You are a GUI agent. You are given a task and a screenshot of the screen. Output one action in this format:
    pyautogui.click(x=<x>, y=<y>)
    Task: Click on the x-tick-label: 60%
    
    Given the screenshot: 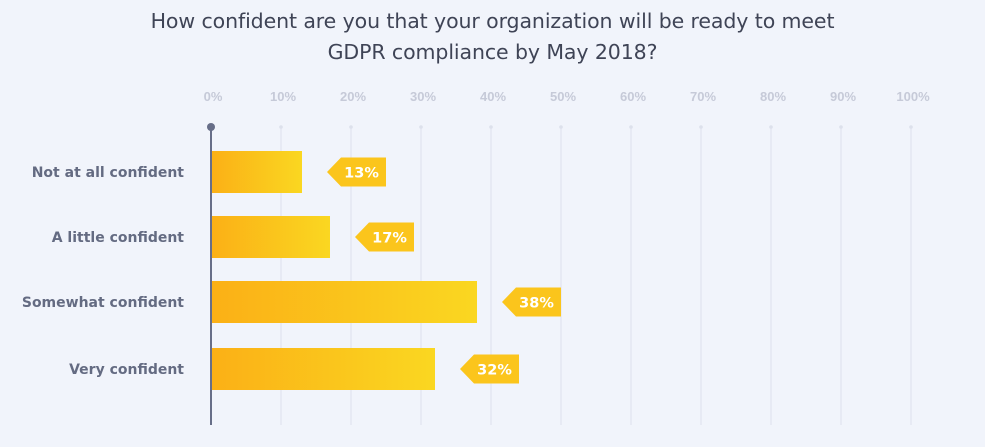 What is the action you would take?
    pyautogui.click(x=633, y=96)
    